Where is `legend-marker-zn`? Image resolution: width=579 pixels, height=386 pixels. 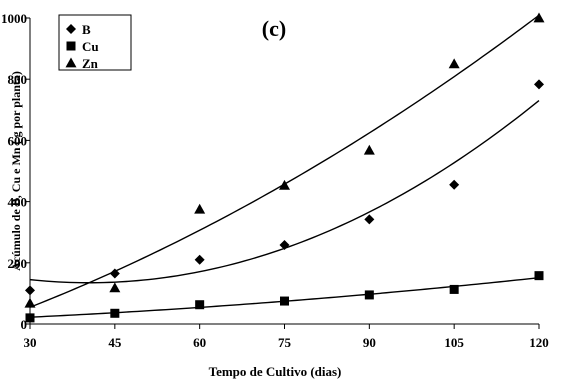 legend-marker-zn is located at coordinates (71, 62).